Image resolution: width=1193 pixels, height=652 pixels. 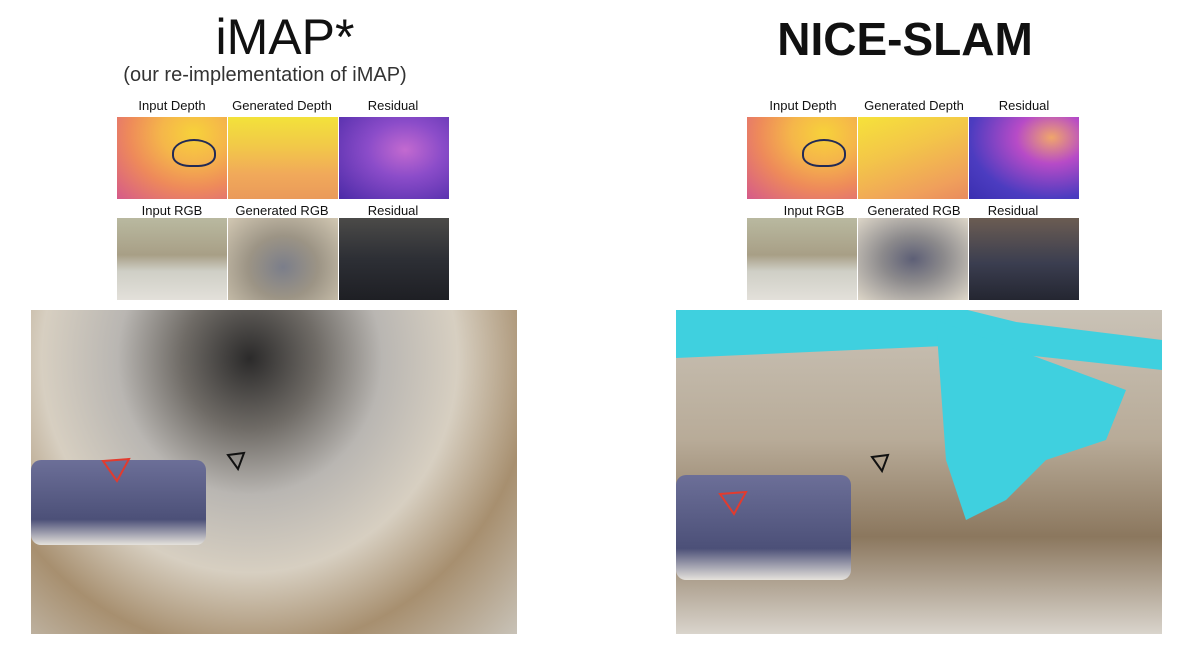 I want to click on left-label-input-depth: Input Depth, so click(x=172, y=105).